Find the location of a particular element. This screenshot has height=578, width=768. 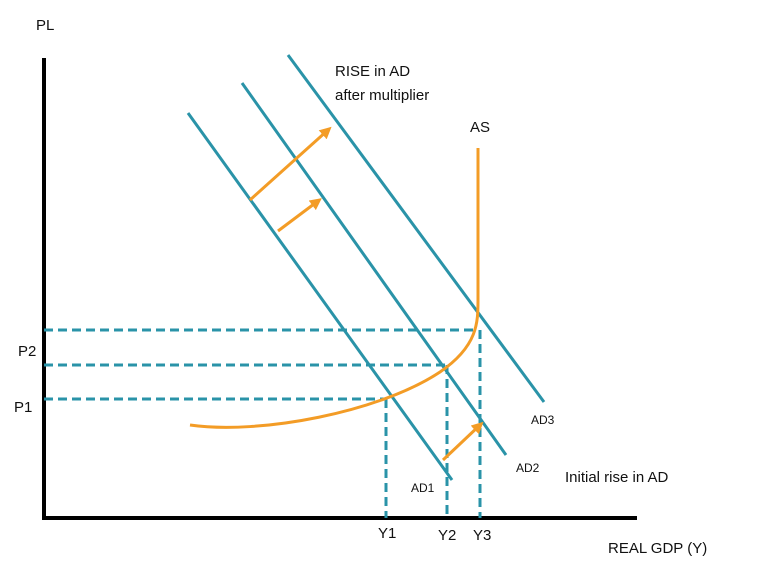

curve-label: AD3 is located at coordinates (543, 420).